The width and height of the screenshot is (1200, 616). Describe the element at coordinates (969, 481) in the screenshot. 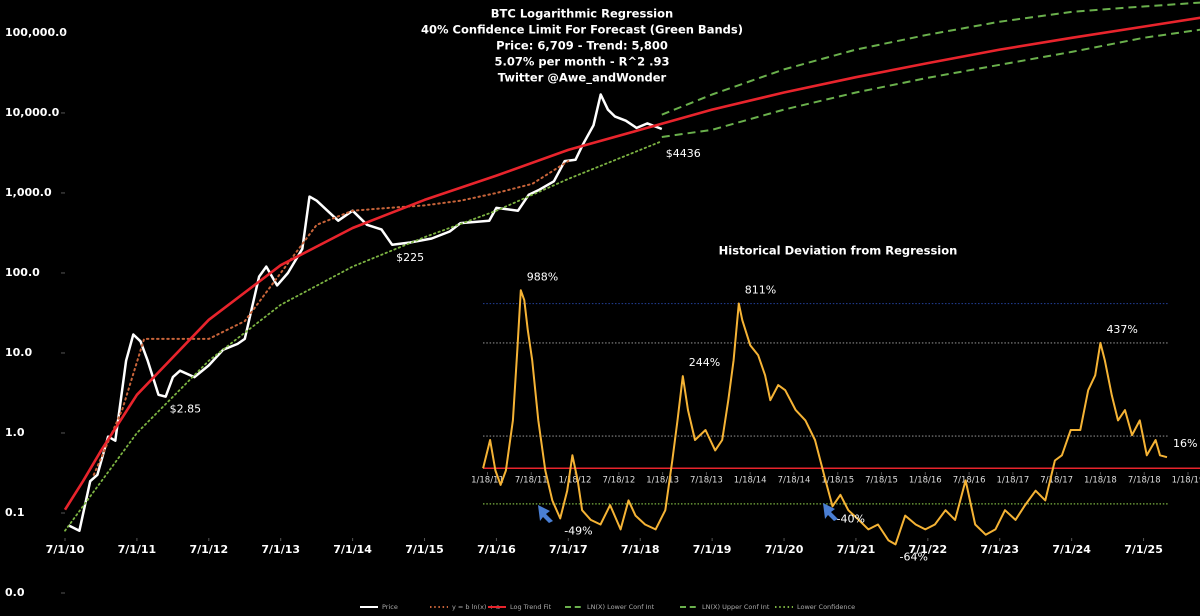

I see `x-tick-label: 7/18/16` at that location.